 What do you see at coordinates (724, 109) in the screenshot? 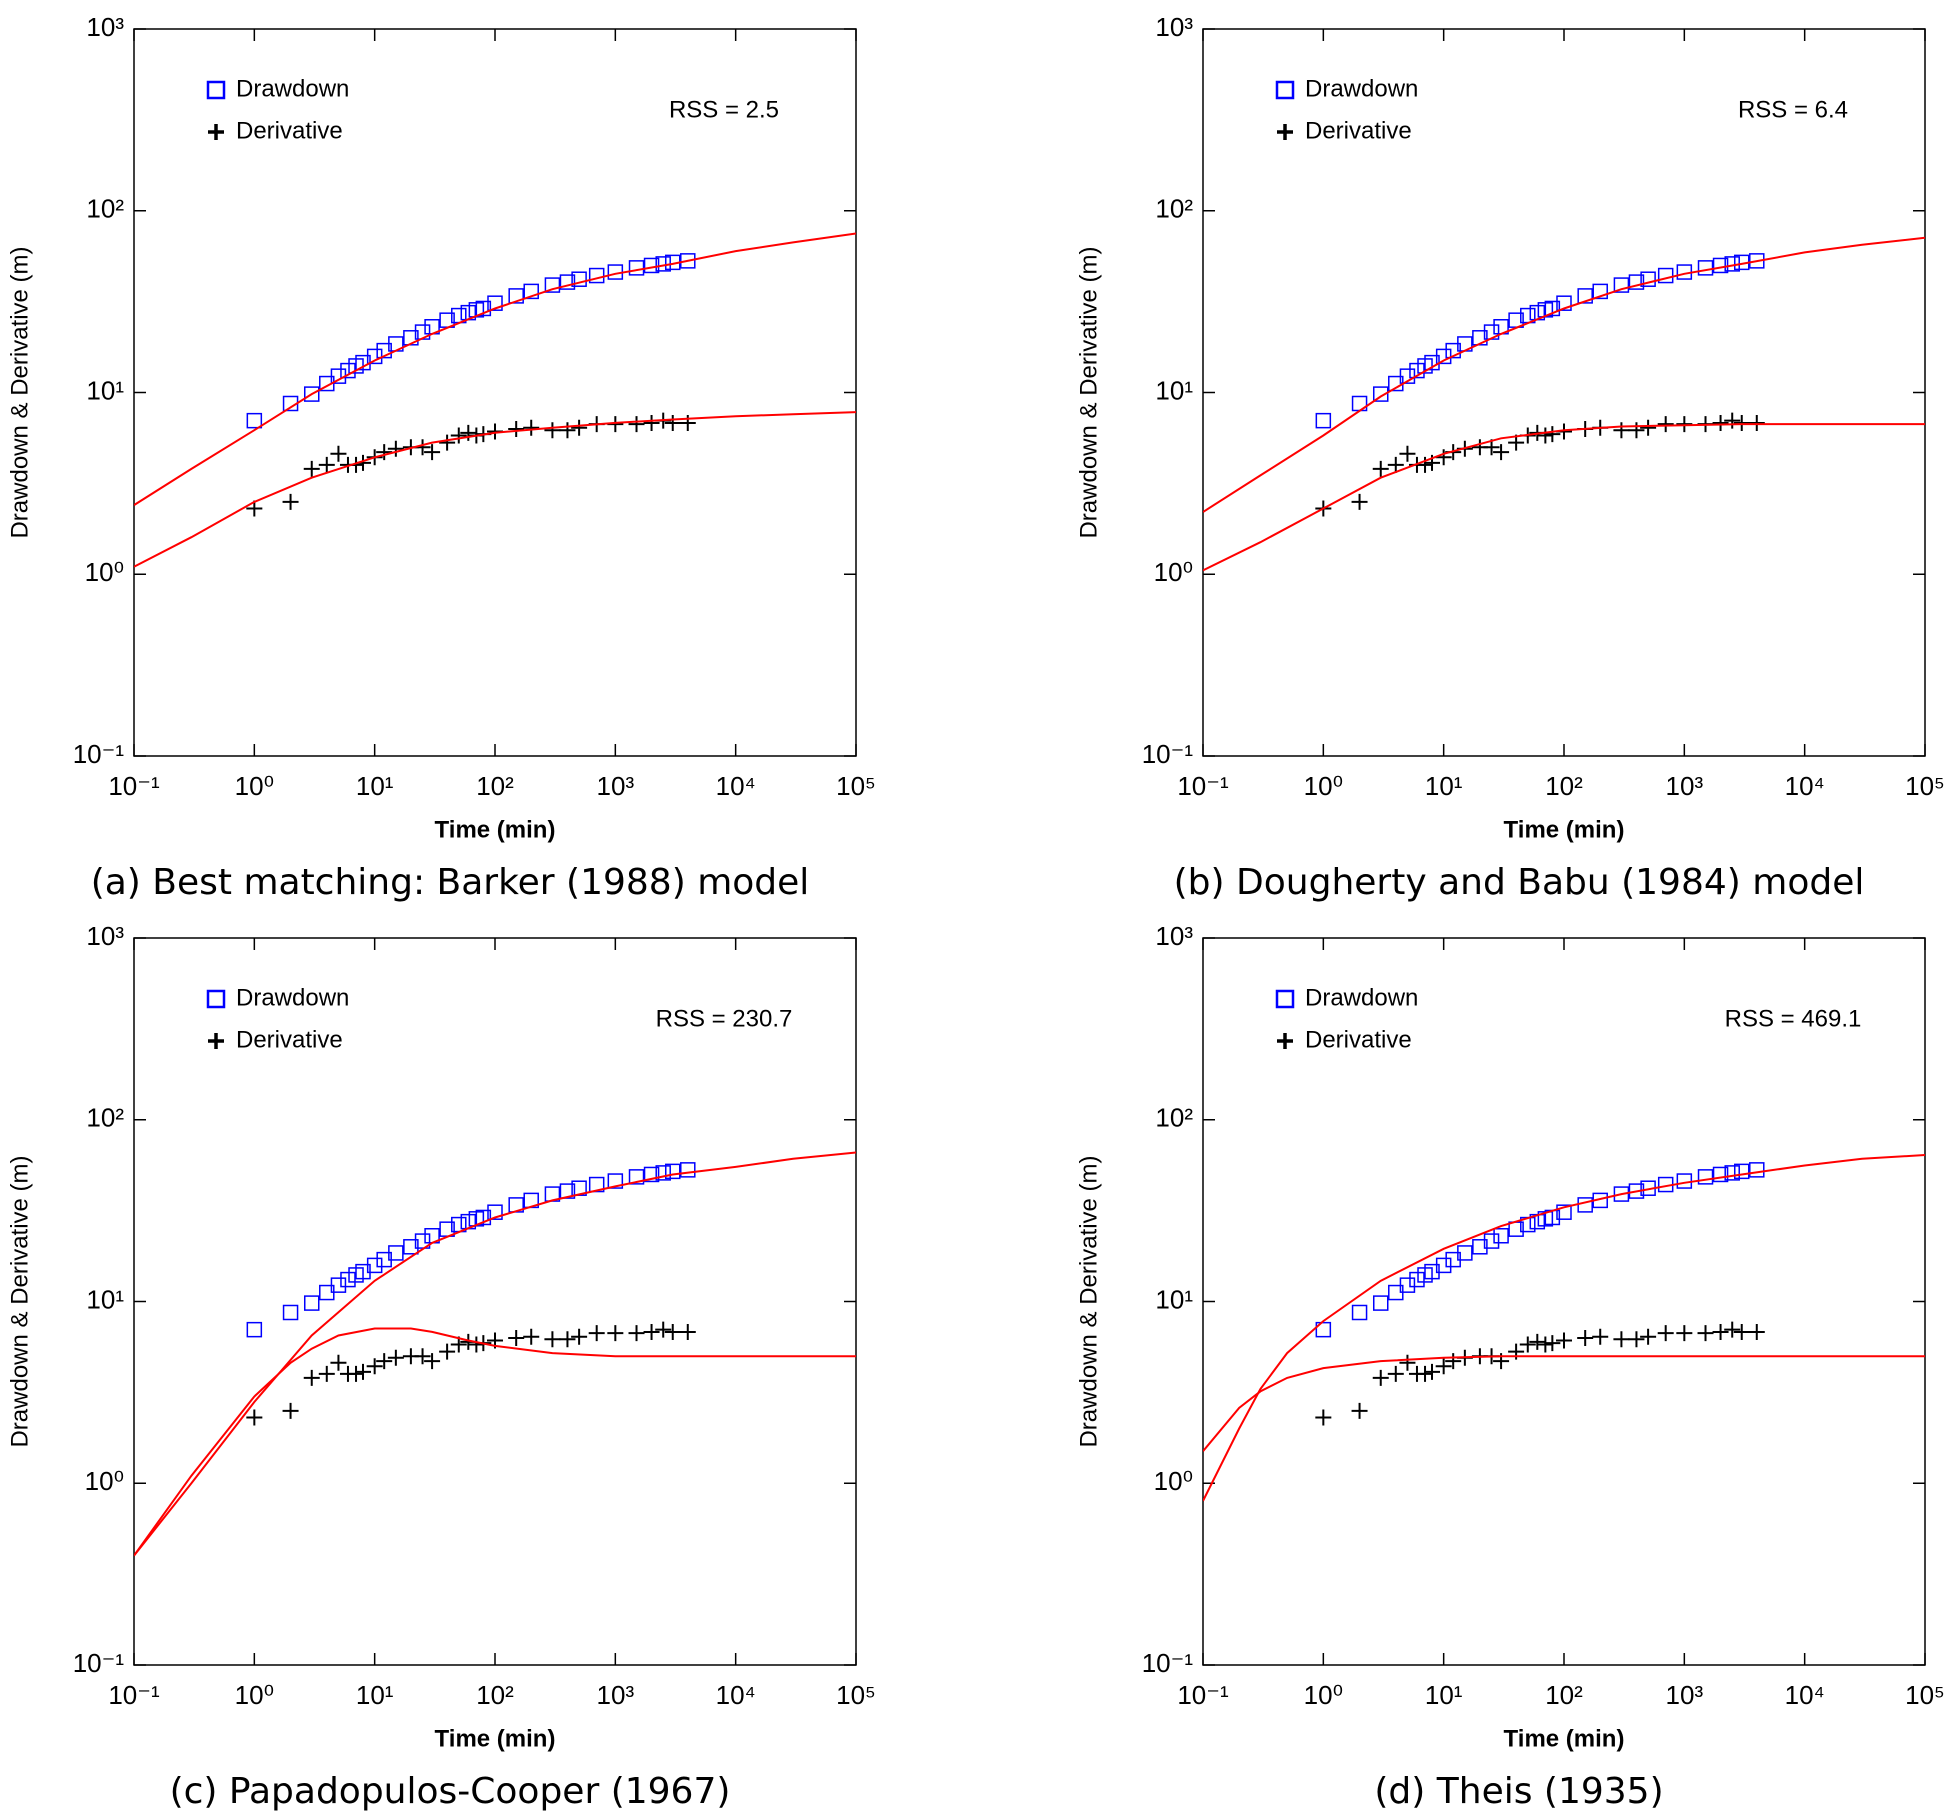
I see `annotation: RSS = 2.5` at bounding box center [724, 109].